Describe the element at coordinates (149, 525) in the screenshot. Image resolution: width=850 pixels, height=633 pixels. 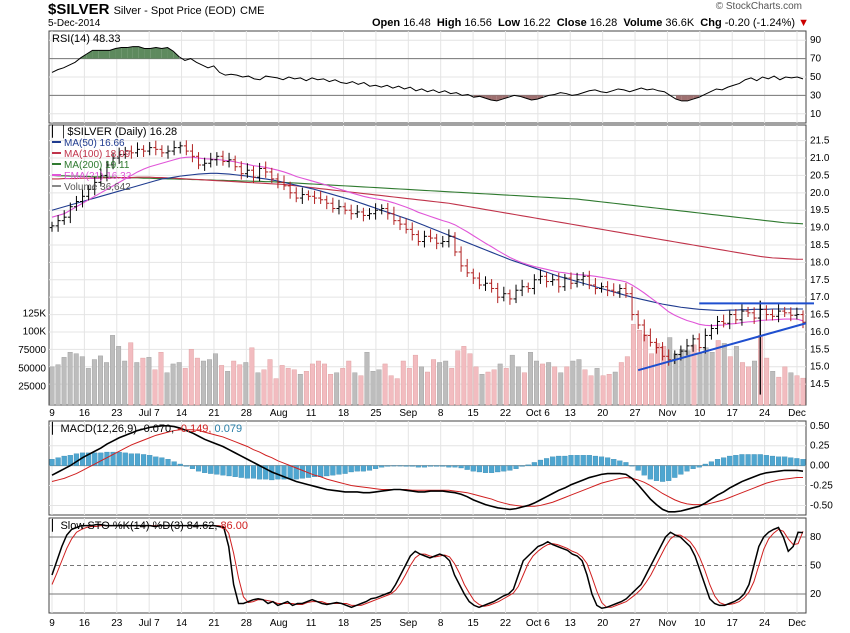
I see `sto-title: ▏Slow STO %K(14) %D(3) 84.62, 86.00` at that location.